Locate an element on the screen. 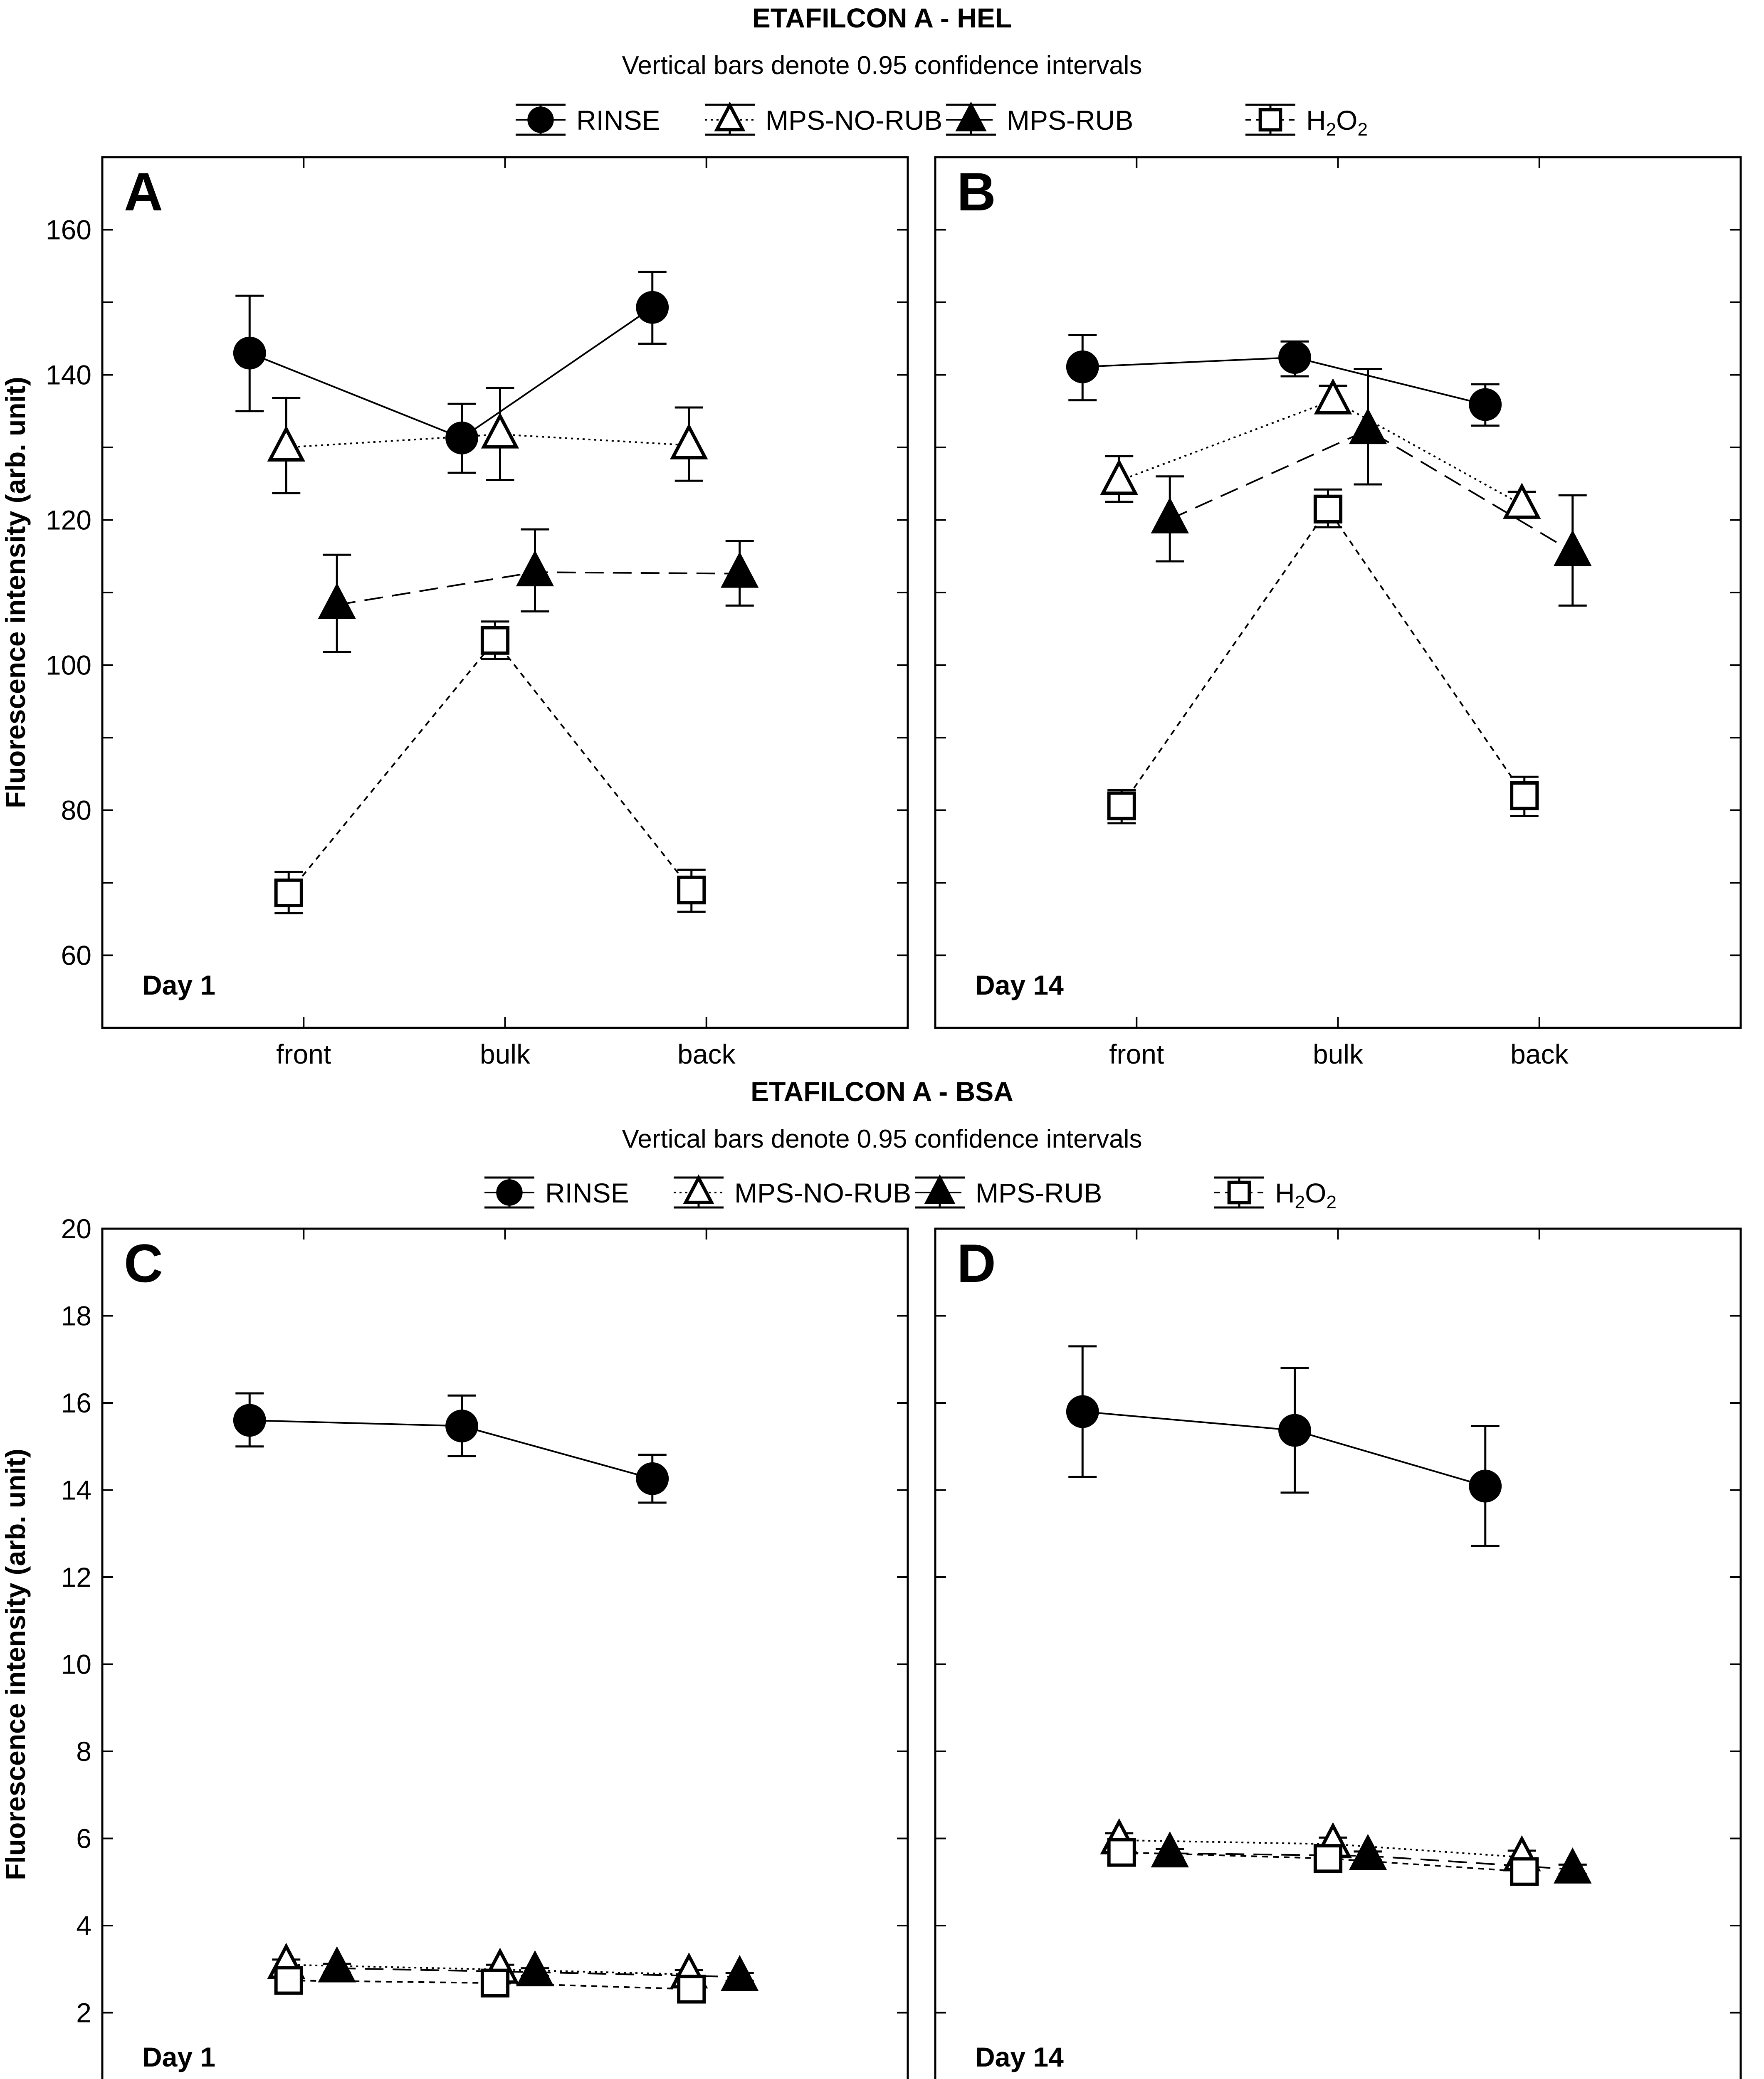 Image resolution: width=1764 pixels, height=2079 pixels. y-tick-label: 8 is located at coordinates (83, 1751).